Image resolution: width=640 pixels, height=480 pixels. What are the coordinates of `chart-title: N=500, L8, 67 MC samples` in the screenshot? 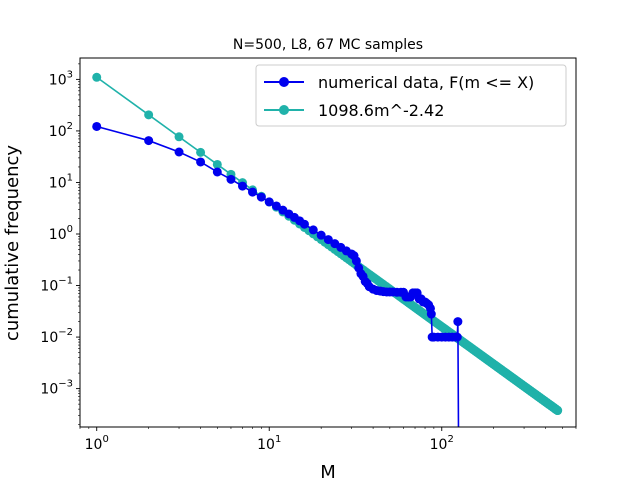 It's located at (328, 45).